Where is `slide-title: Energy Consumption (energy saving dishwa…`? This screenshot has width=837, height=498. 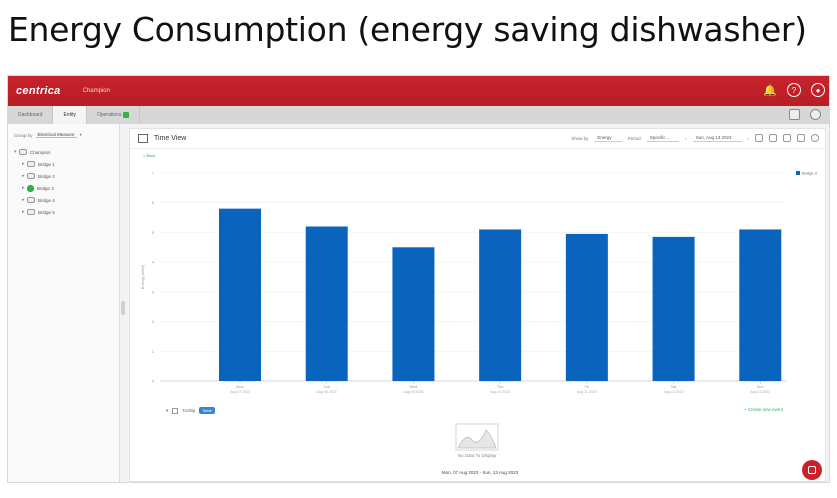 slide-title: Energy Consumption (energy saving dishwa… is located at coordinates (407, 29).